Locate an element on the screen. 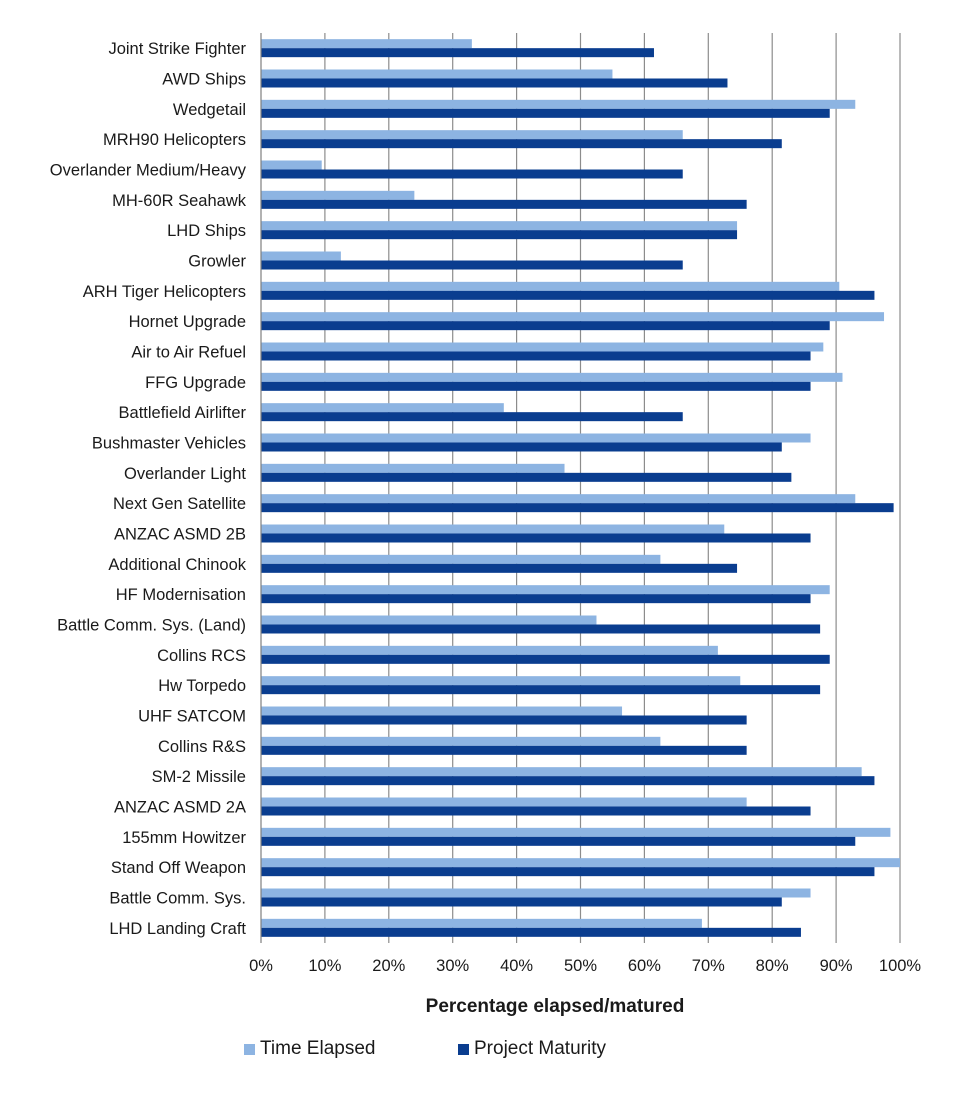  bar-time-elapsed-battle-comm-sys-land is located at coordinates (429, 620).